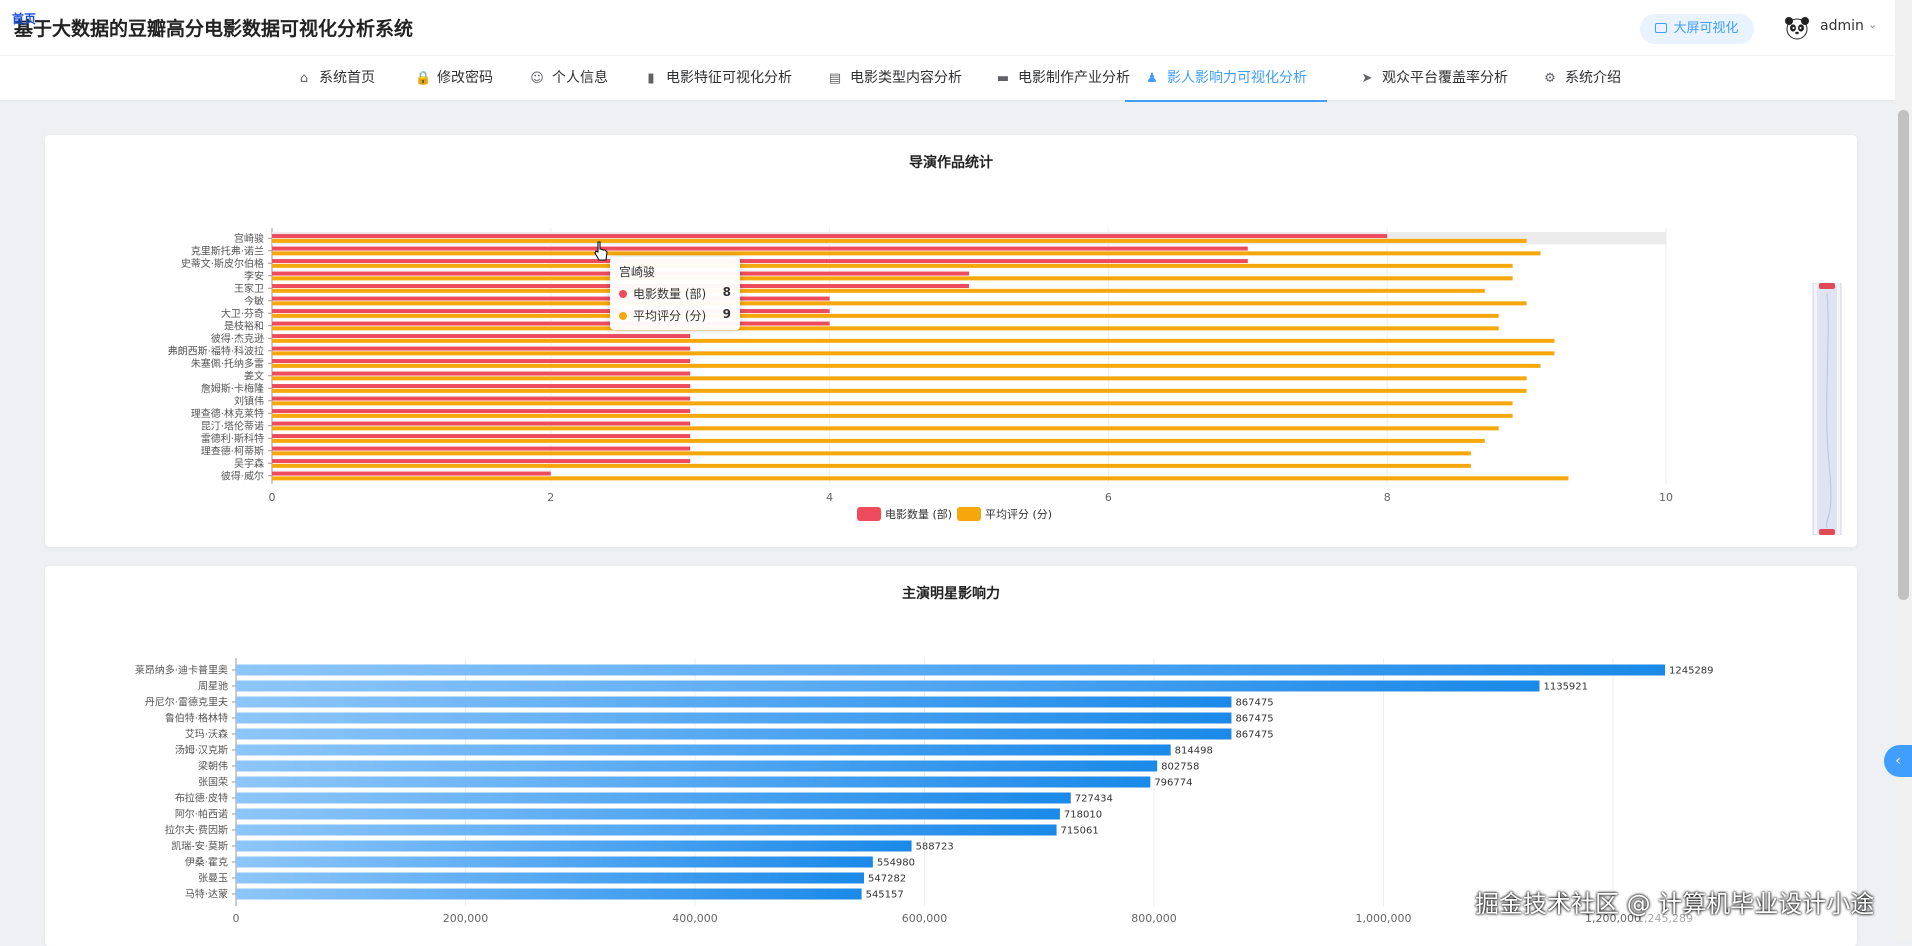 The height and width of the screenshot is (946, 1912). Describe the element at coordinates (232, 450) in the screenshot. I see `y-tick-label: 理查德·柯蒂斯` at that location.